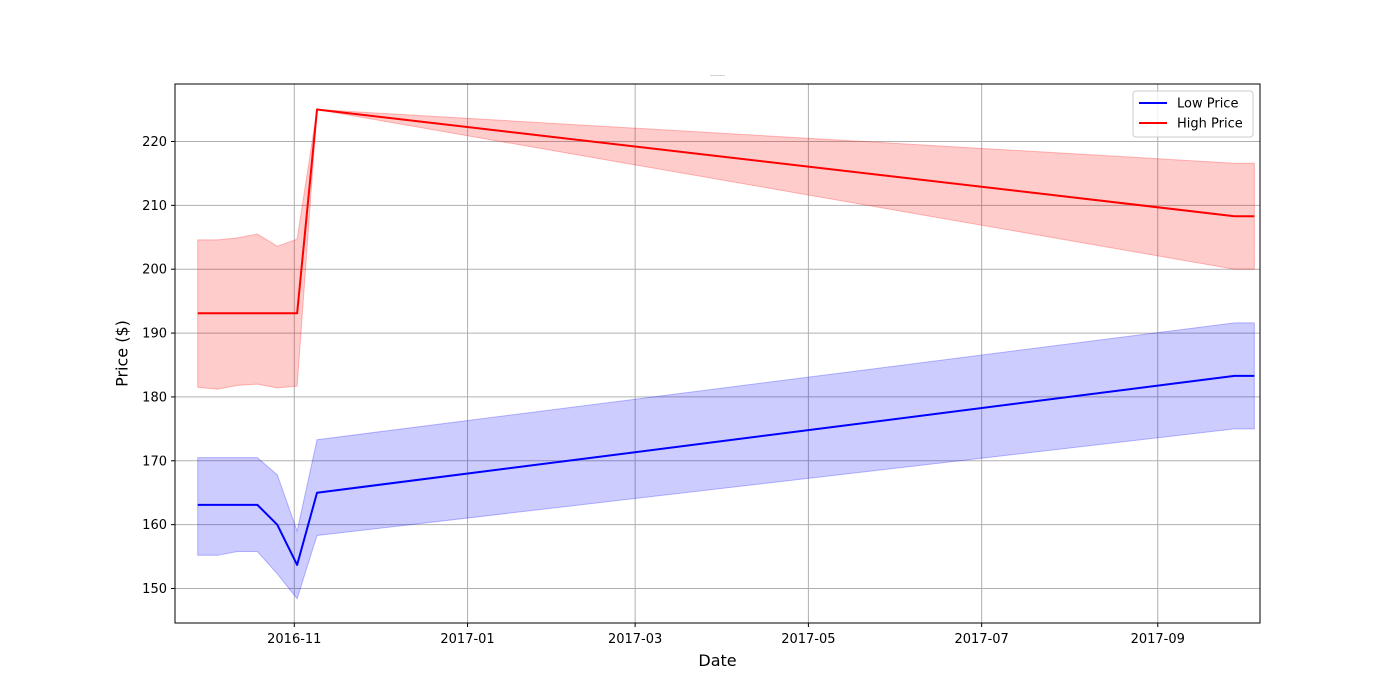 The height and width of the screenshot is (700, 1400). I want to click on x-tick-label: 2017-07, so click(981, 639).